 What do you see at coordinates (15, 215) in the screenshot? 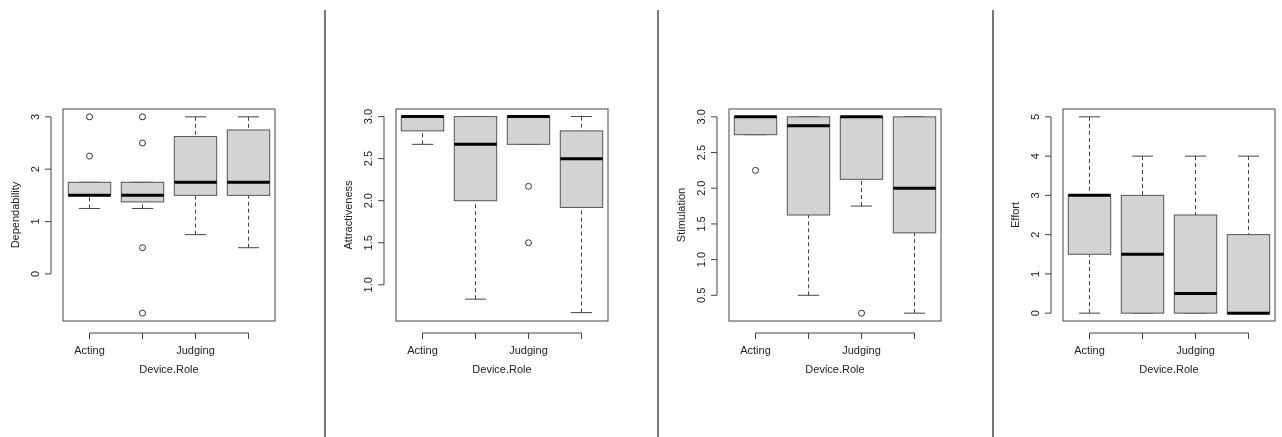
I see `y-axis-title: Dependability` at bounding box center [15, 215].